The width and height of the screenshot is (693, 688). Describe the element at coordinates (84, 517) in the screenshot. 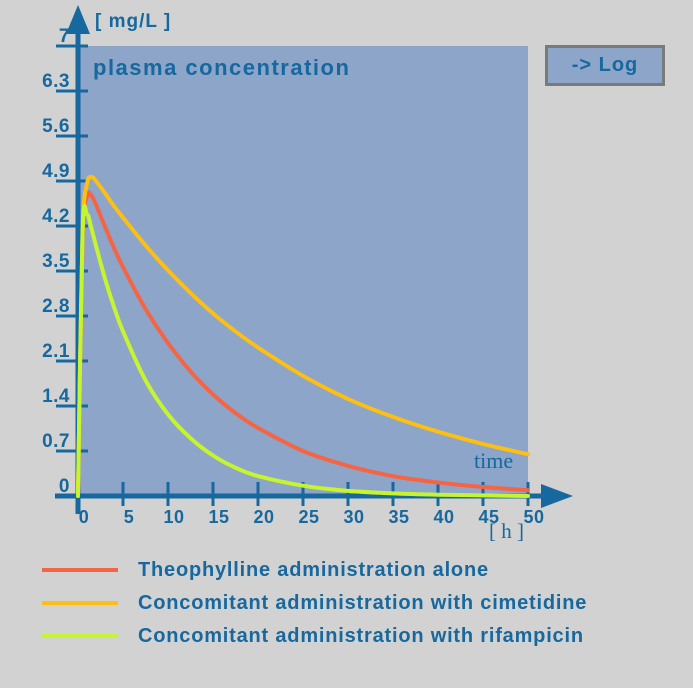

I see `x-tick-label: 0` at that location.